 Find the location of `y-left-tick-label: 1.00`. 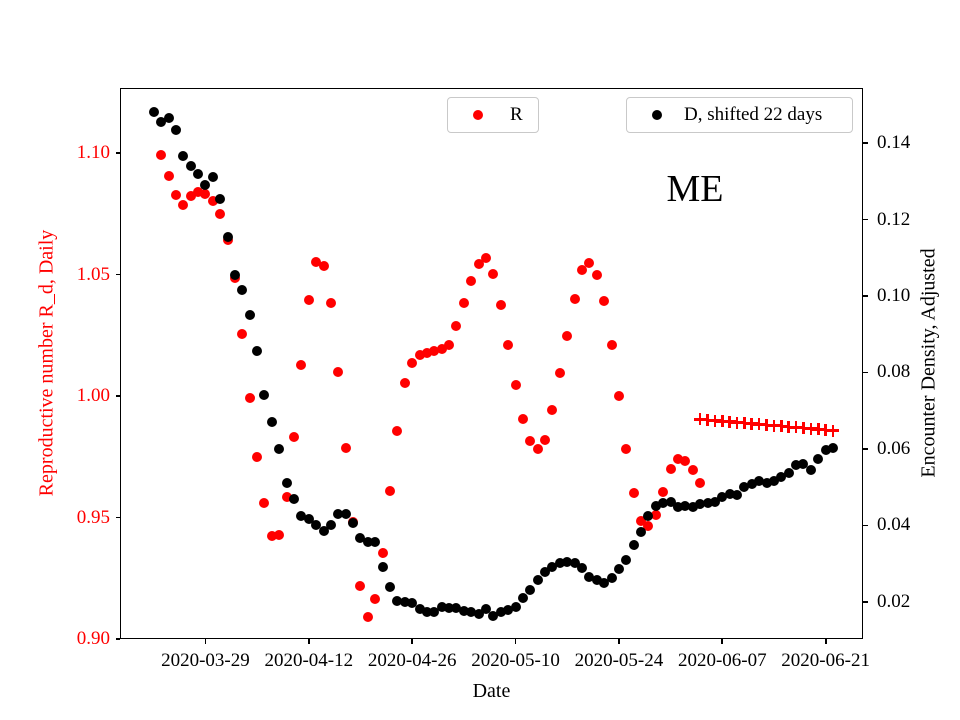

y-left-tick-label: 1.00 is located at coordinates (93, 396).